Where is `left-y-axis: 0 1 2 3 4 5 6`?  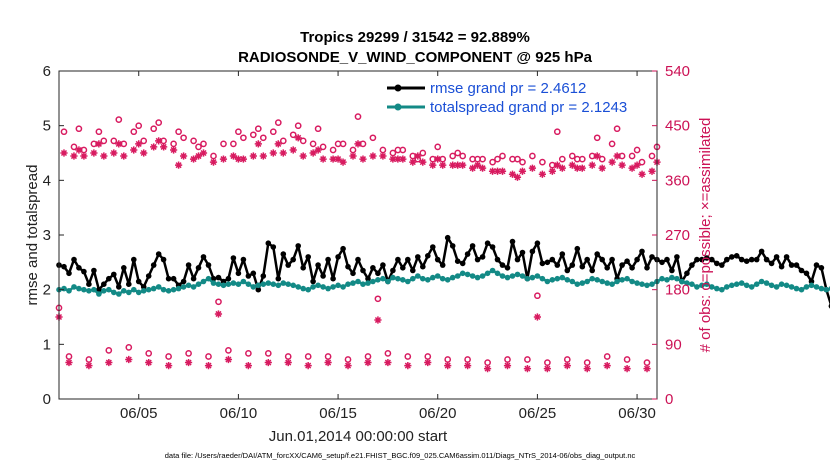 left-y-axis: 0 1 2 3 4 5 6 is located at coordinates (53, 235).